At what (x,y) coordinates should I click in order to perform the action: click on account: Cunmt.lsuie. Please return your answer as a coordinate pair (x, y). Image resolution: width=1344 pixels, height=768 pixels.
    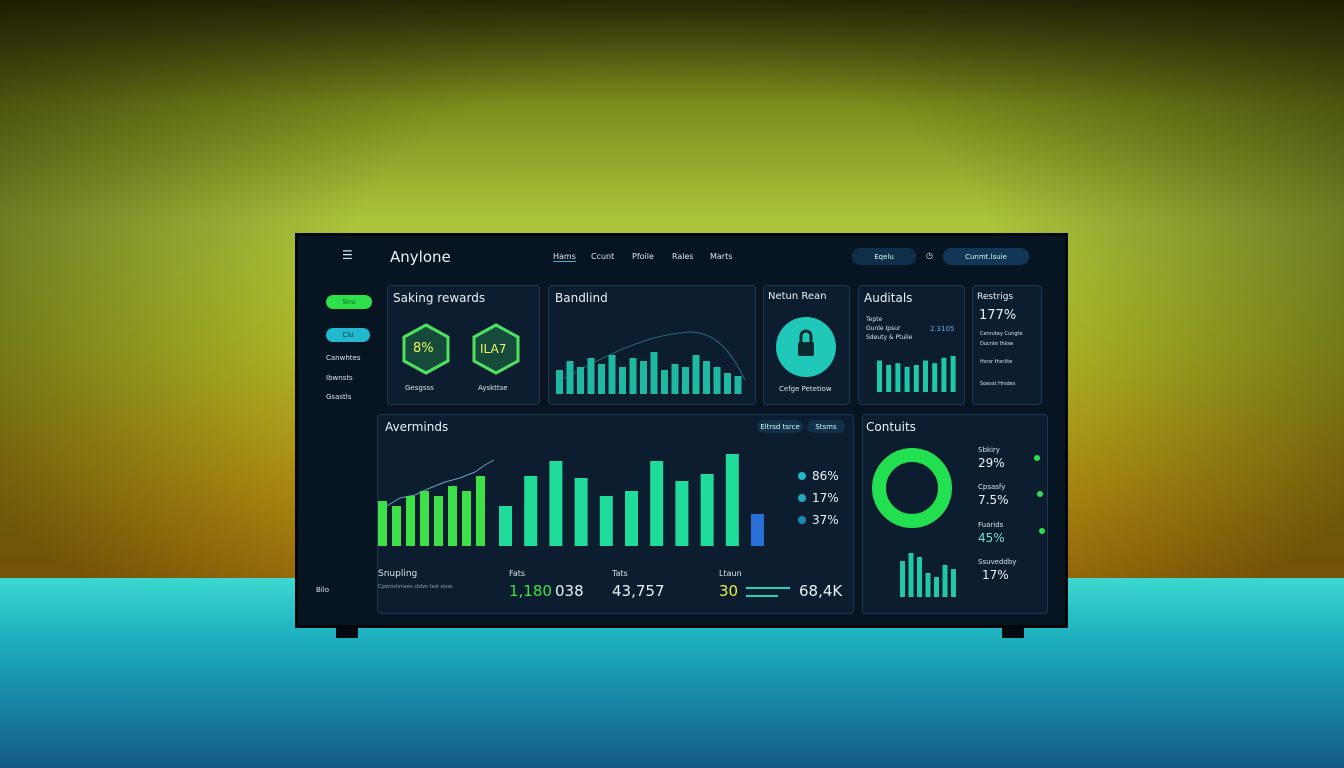
    Looking at the image, I should click on (986, 256).